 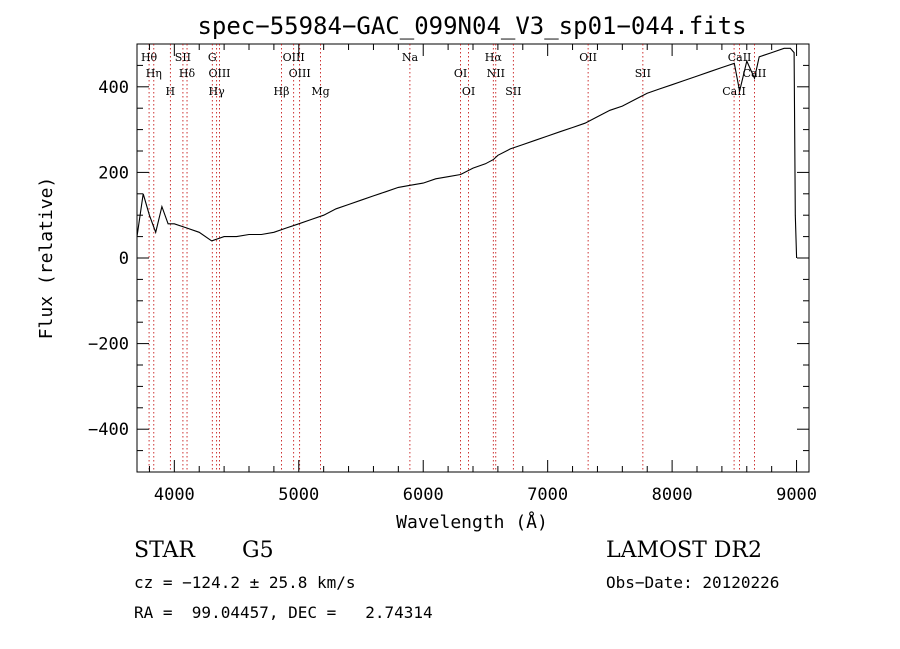 I want to click on line-marker-label: Na, so click(x=410, y=57).